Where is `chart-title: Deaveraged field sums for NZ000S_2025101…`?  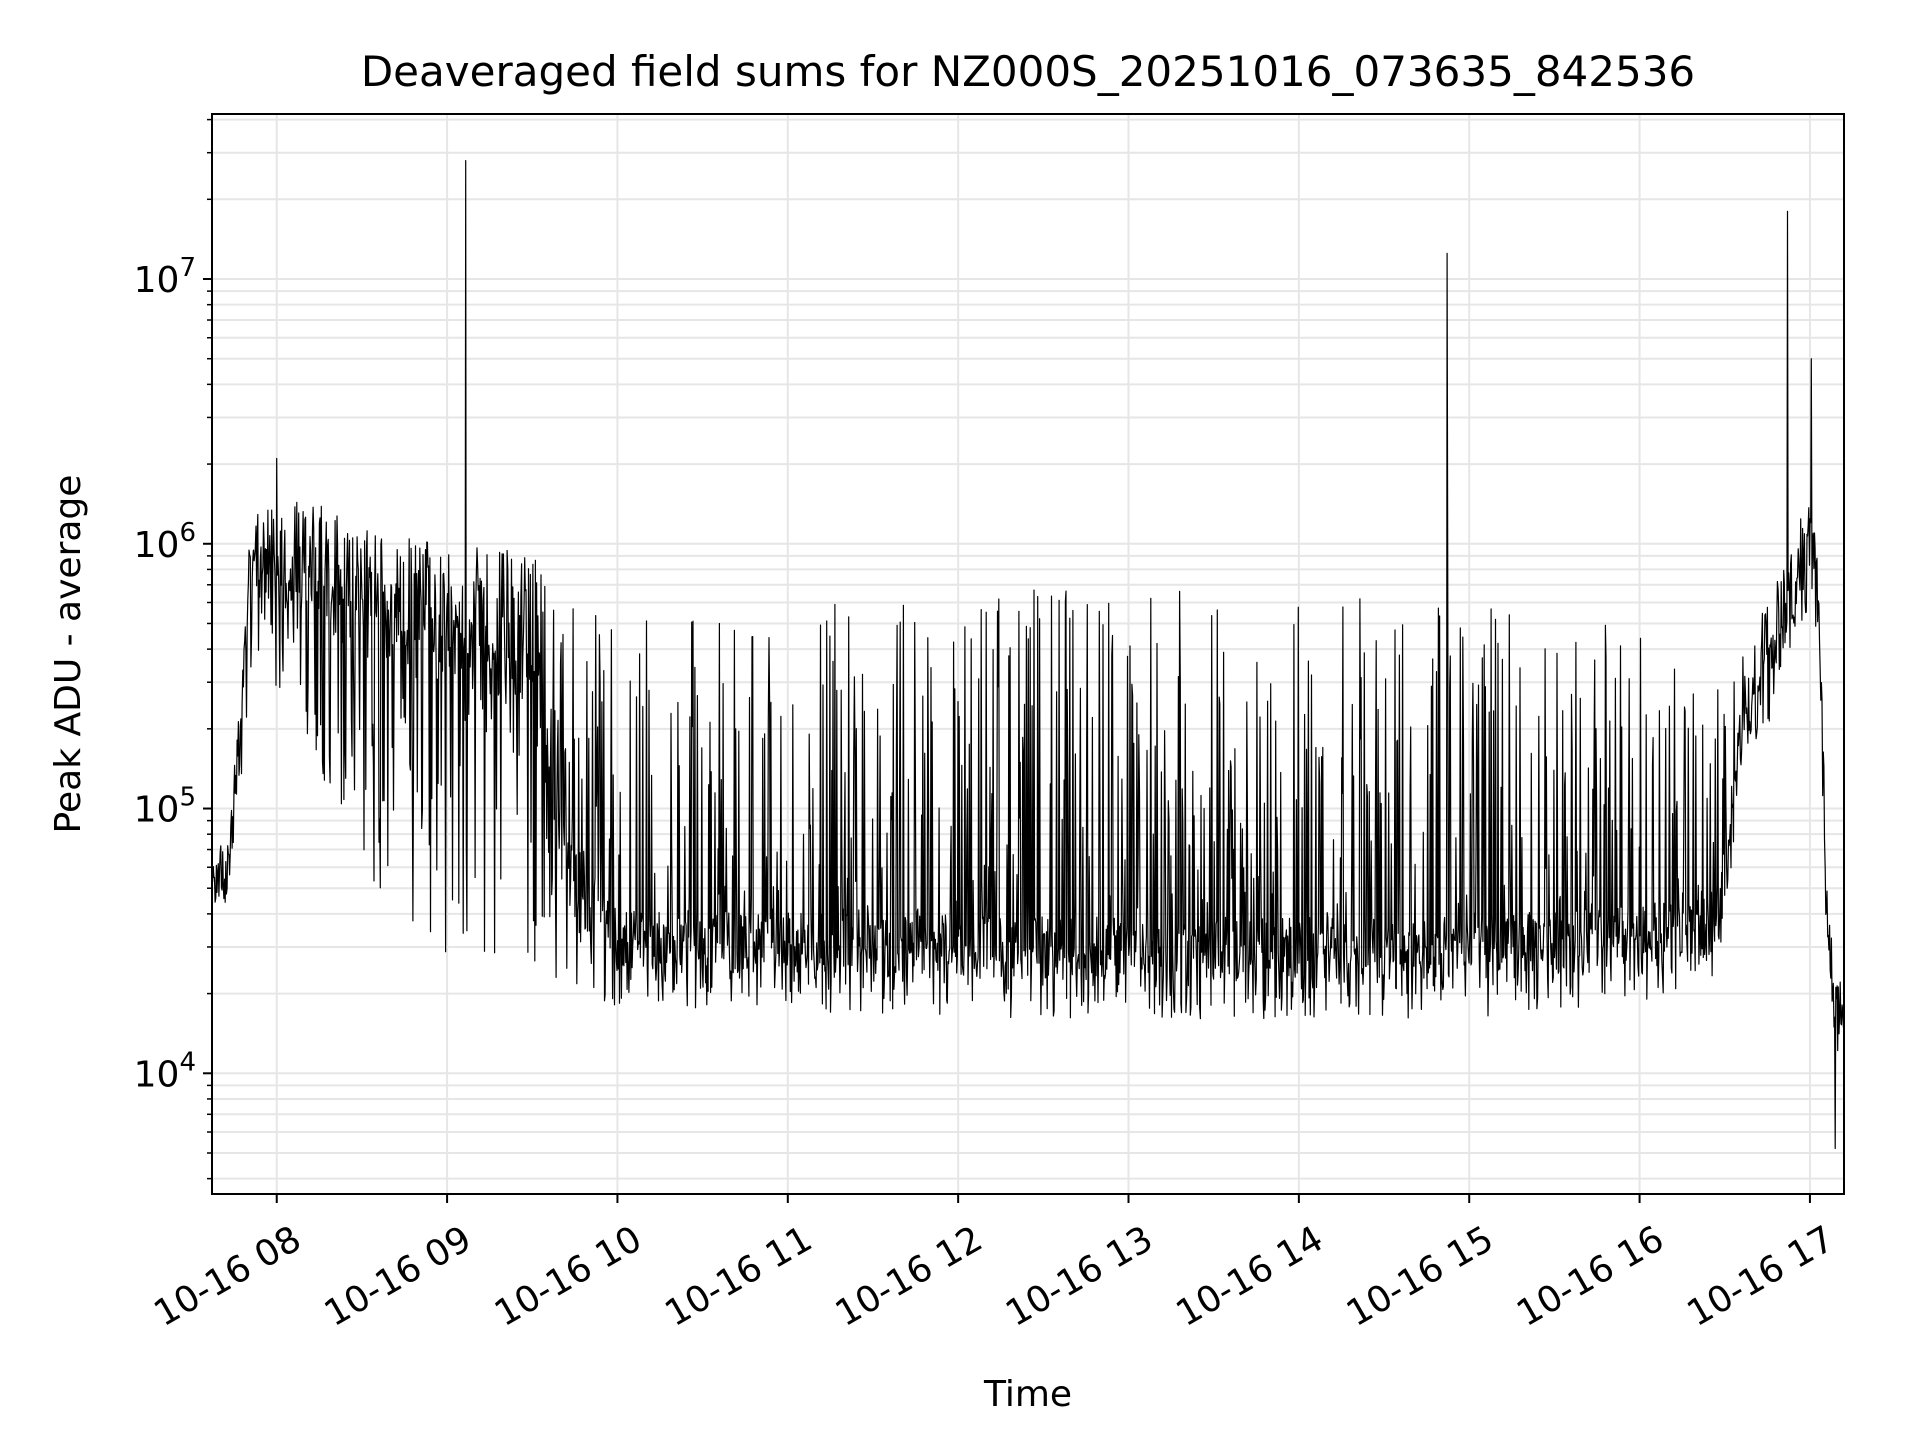 chart-title: Deaveraged field sums for NZ000S_2025101… is located at coordinates (1028, 71).